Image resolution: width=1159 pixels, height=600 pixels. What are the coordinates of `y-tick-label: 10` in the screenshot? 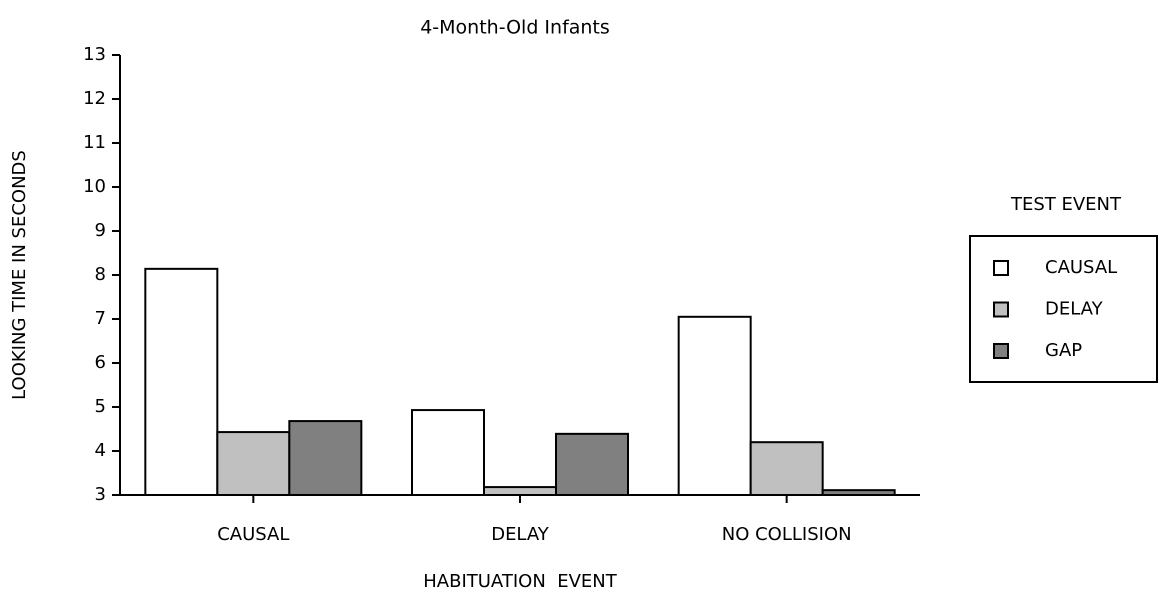 It's located at (94, 186).